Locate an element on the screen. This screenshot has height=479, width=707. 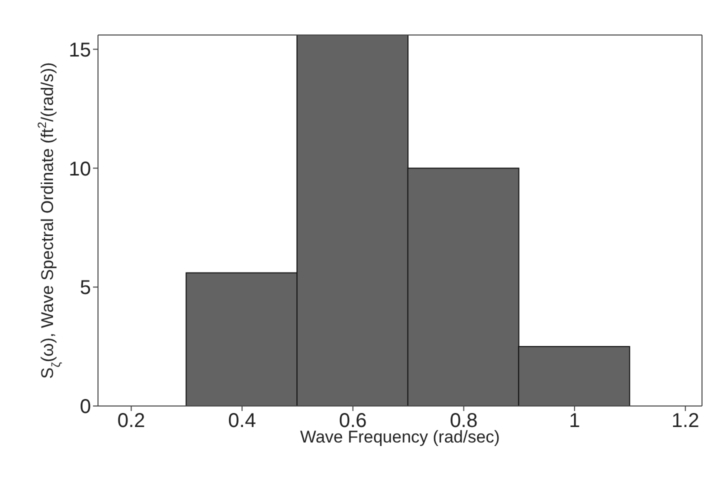
x-tick-label: 1 is located at coordinates (574, 421).